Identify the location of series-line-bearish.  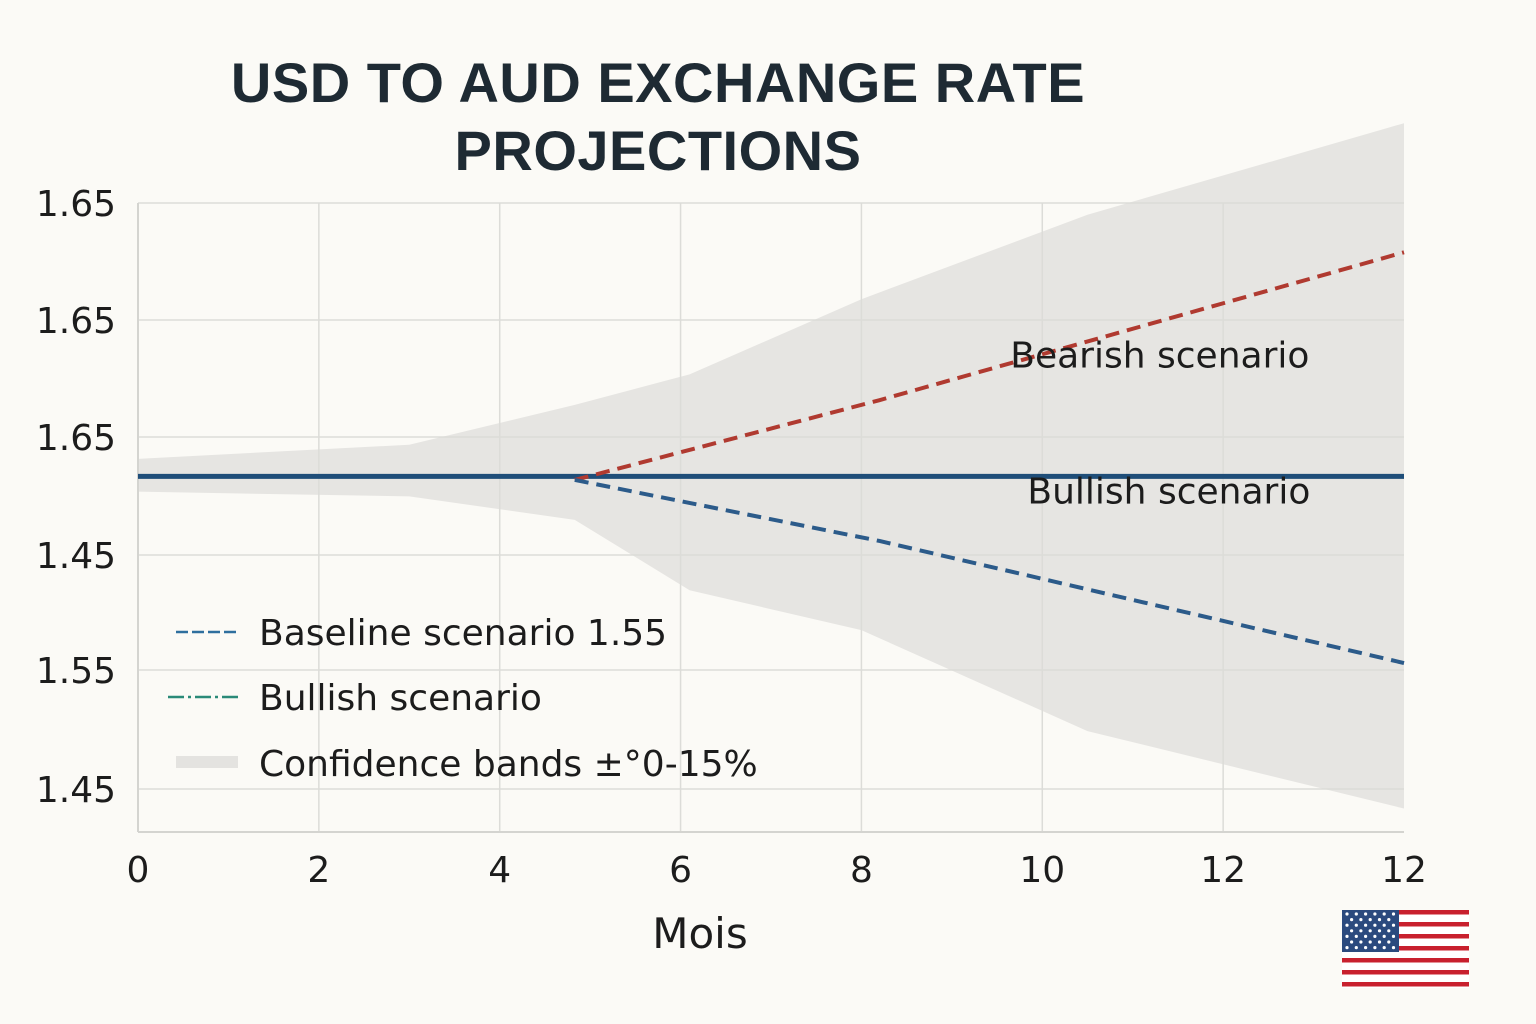
(989, 366).